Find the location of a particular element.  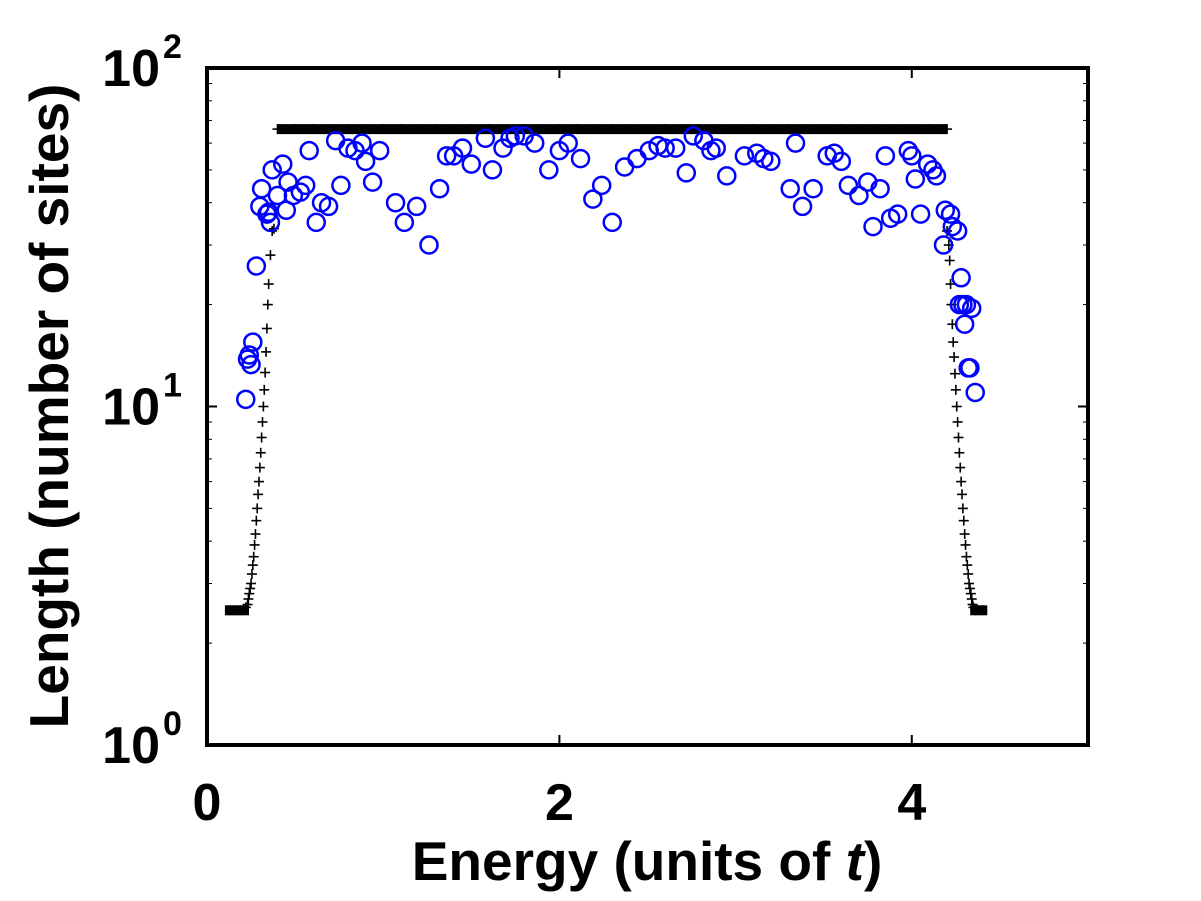

x-axis-label-suffix: ) is located at coordinates (873, 861).